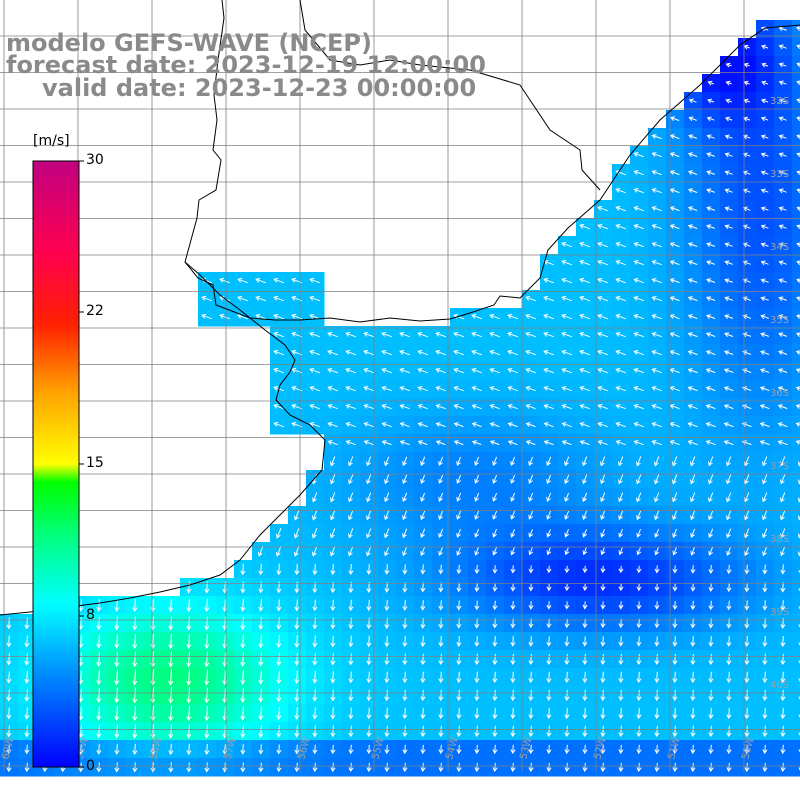 The image size is (800, 800). Describe the element at coordinates (246, 65) in the screenshot. I see `map-title-forecast-date: forecast date: 2023-12-19 12:00:00` at that location.